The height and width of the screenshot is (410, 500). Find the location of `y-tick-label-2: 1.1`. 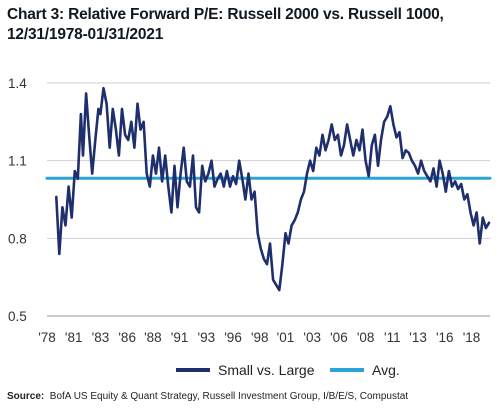

y-tick-label-2: 1.1 is located at coordinates (17, 161).